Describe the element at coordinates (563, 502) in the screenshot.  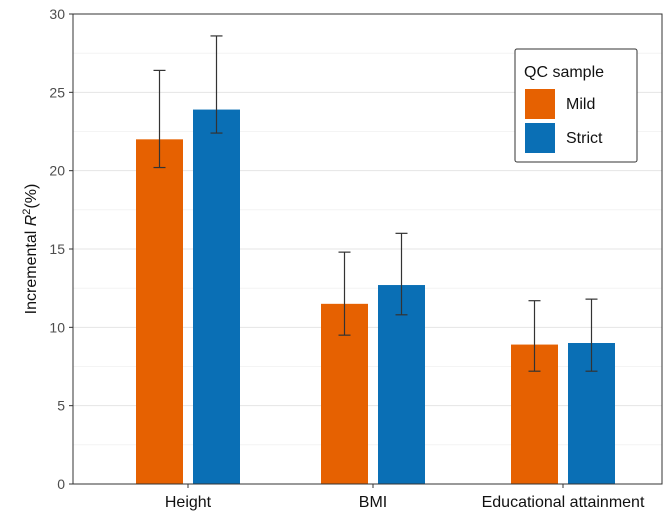
I see `x-tick-label: Educational attainment` at that location.